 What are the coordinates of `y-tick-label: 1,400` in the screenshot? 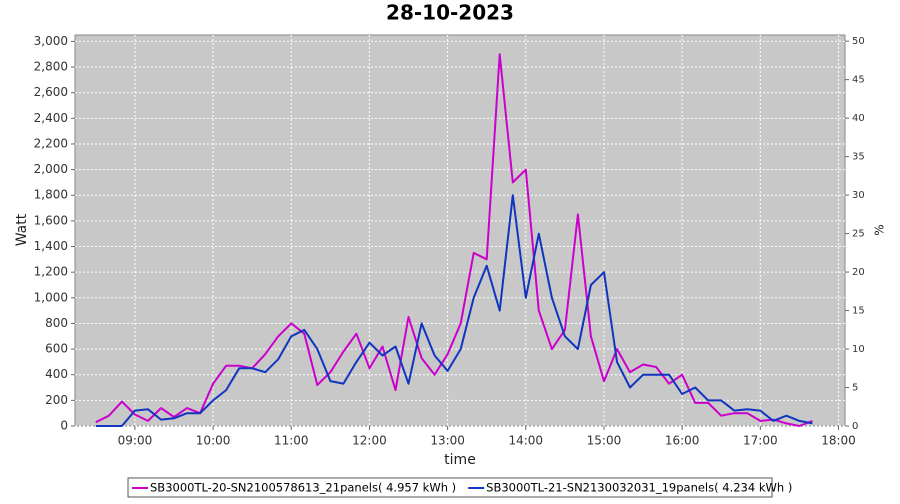 It's located at (51, 246).